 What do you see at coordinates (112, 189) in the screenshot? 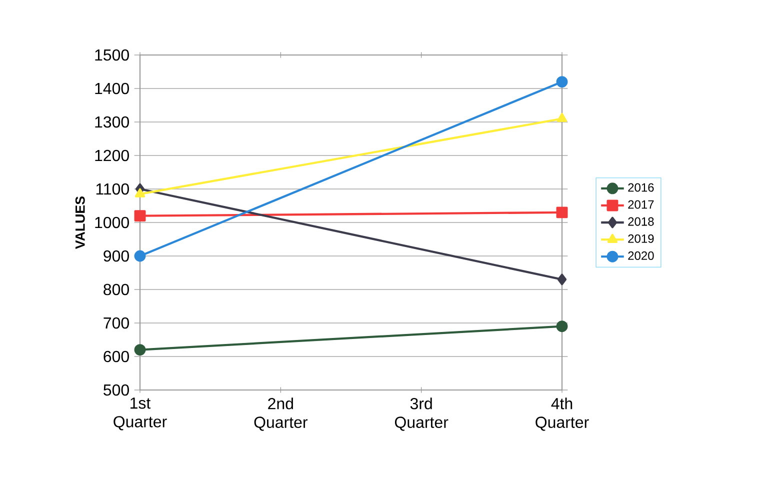
I see `y-tick-label: 1100` at bounding box center [112, 189].